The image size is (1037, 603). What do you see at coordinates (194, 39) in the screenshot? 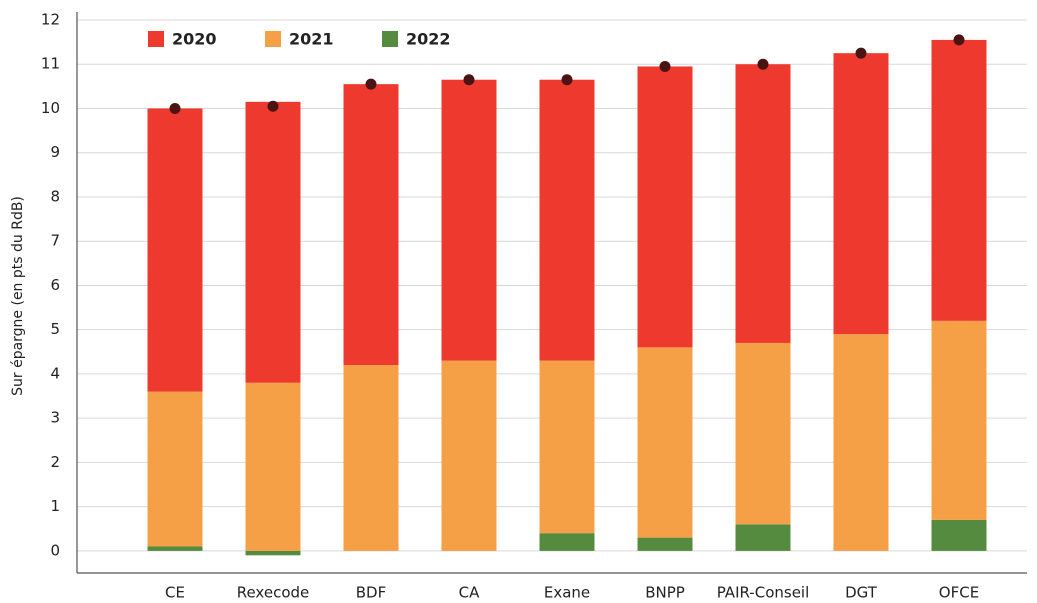
I see `legend-text: 2020` at bounding box center [194, 39].